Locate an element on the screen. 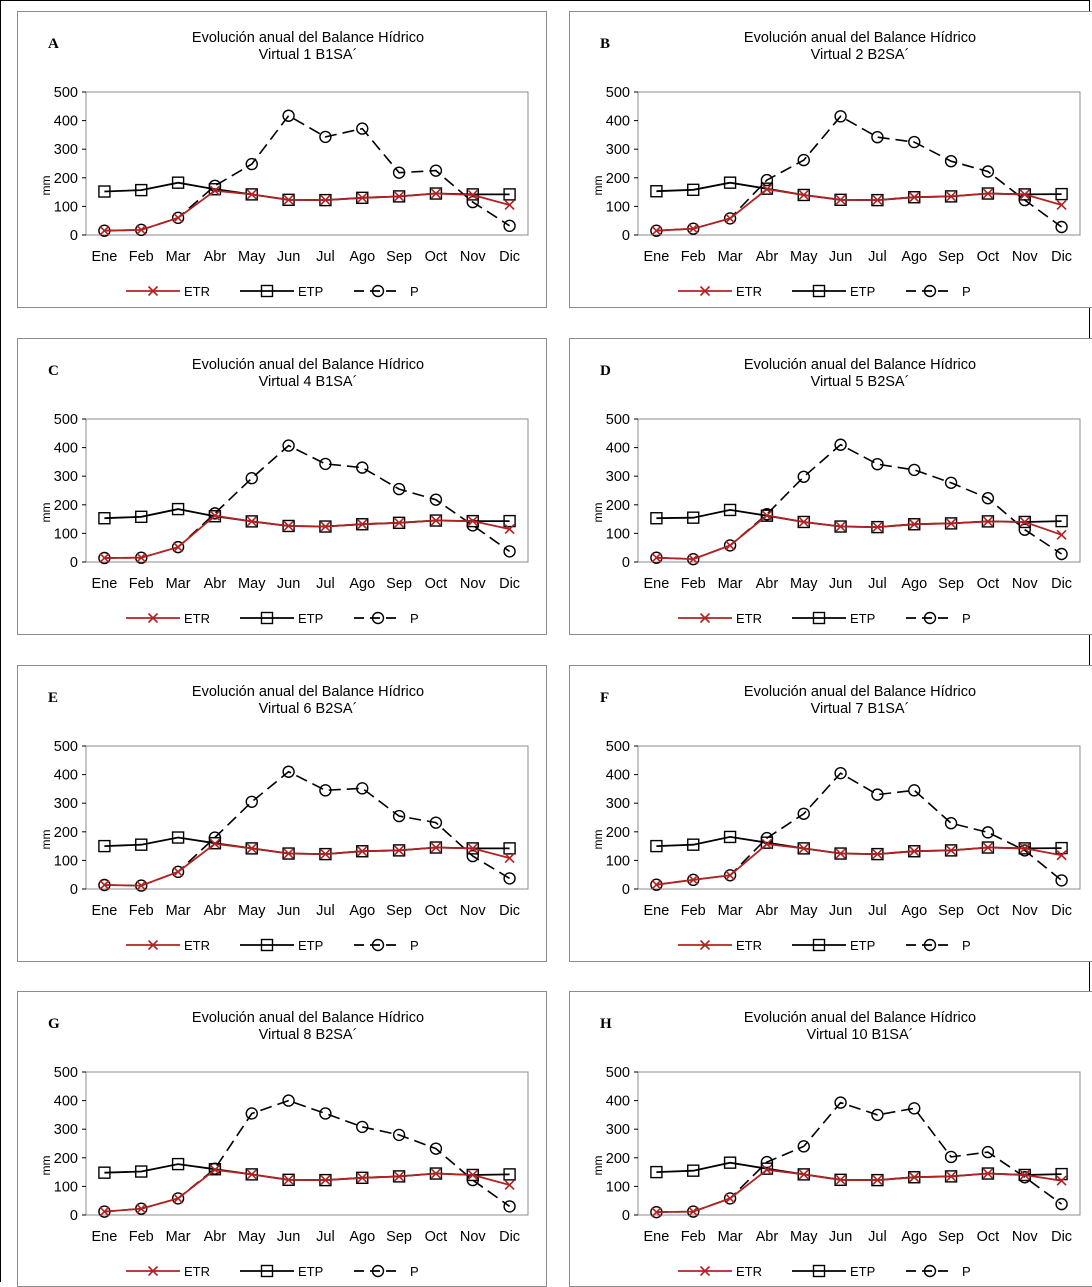 The width and height of the screenshot is (1092, 1287). x-tick-label: Ene is located at coordinates (105, 584).